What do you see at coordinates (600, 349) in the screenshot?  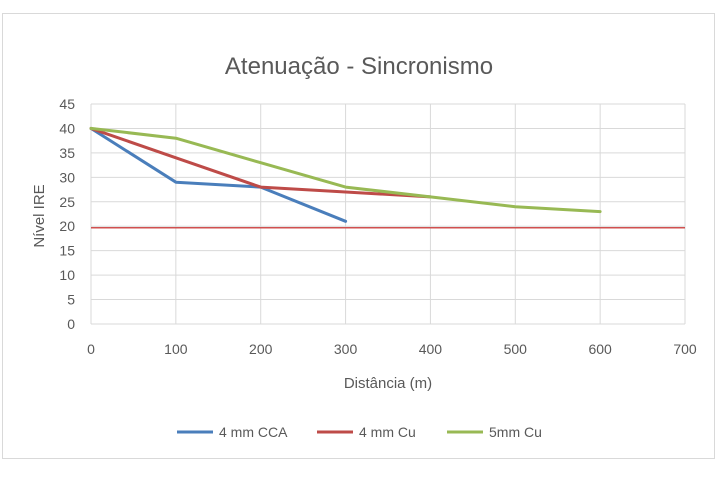 I see `x-tick-label: 600` at bounding box center [600, 349].